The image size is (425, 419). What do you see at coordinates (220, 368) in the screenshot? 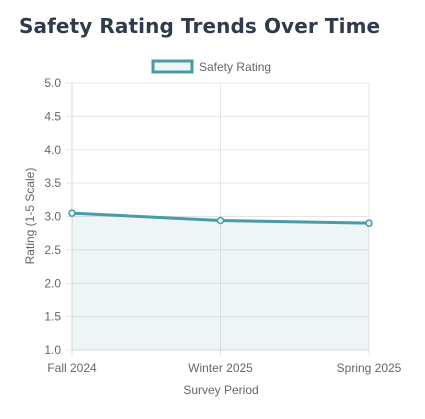
I see `x-tick-label: Winter 2025` at bounding box center [220, 368].